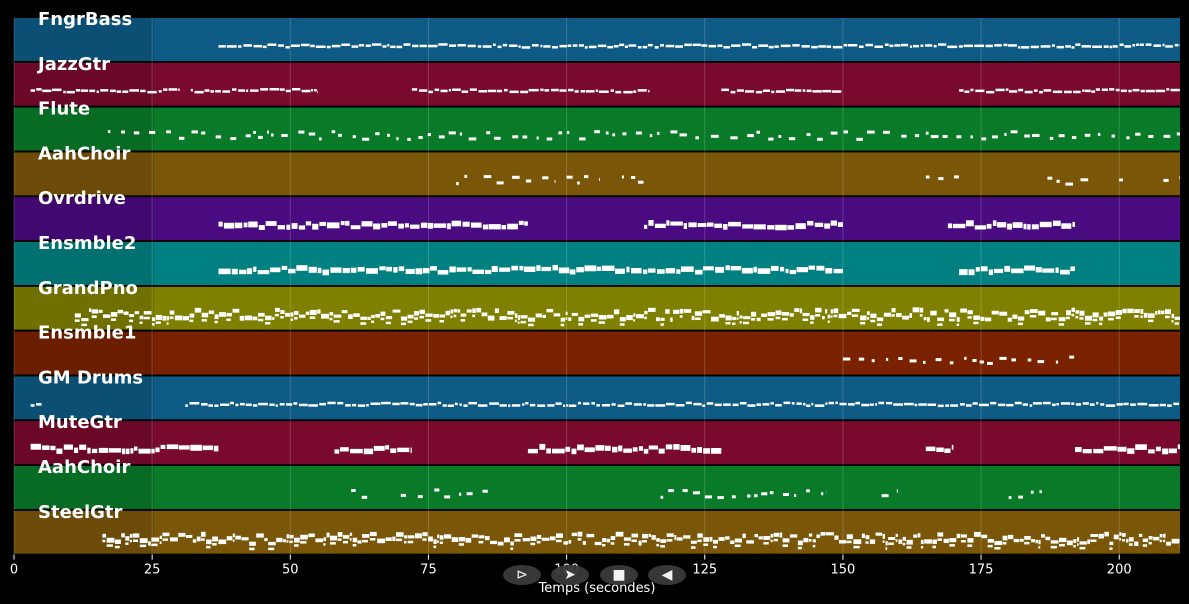 The width and height of the screenshot is (1189, 604). Describe the element at coordinates (73, 64) in the screenshot. I see `track-label: JazzGtr` at that location.